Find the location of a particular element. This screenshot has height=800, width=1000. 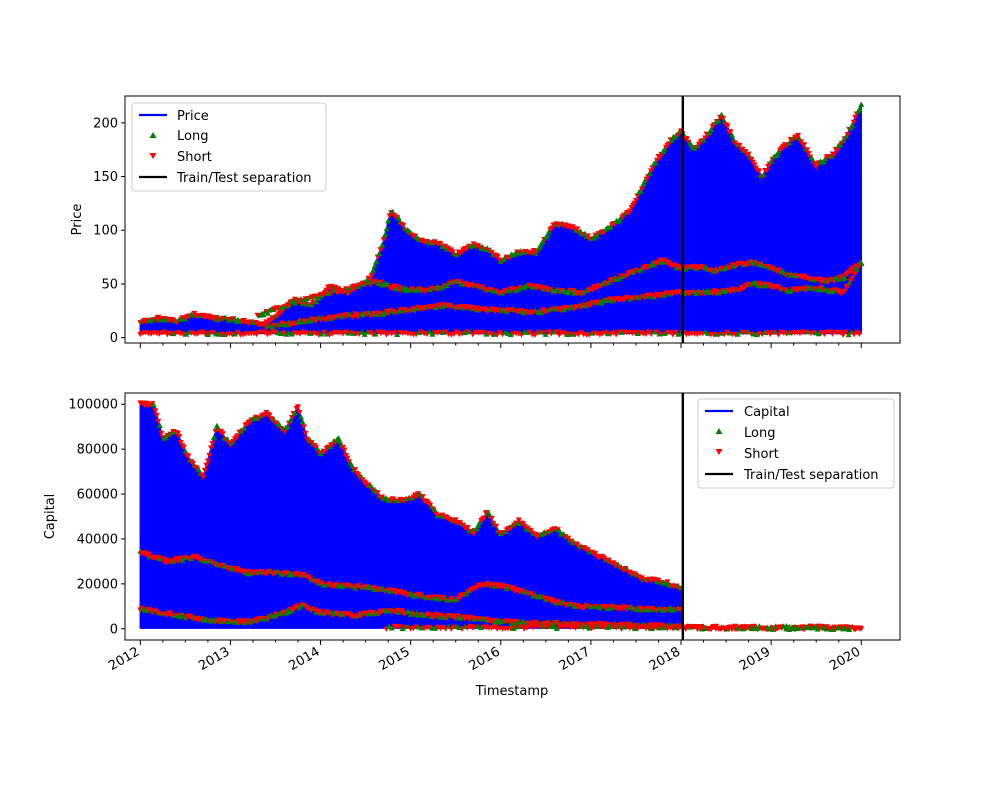

capital-legend: Capital Long Short Train/Test separation is located at coordinates (796, 443).